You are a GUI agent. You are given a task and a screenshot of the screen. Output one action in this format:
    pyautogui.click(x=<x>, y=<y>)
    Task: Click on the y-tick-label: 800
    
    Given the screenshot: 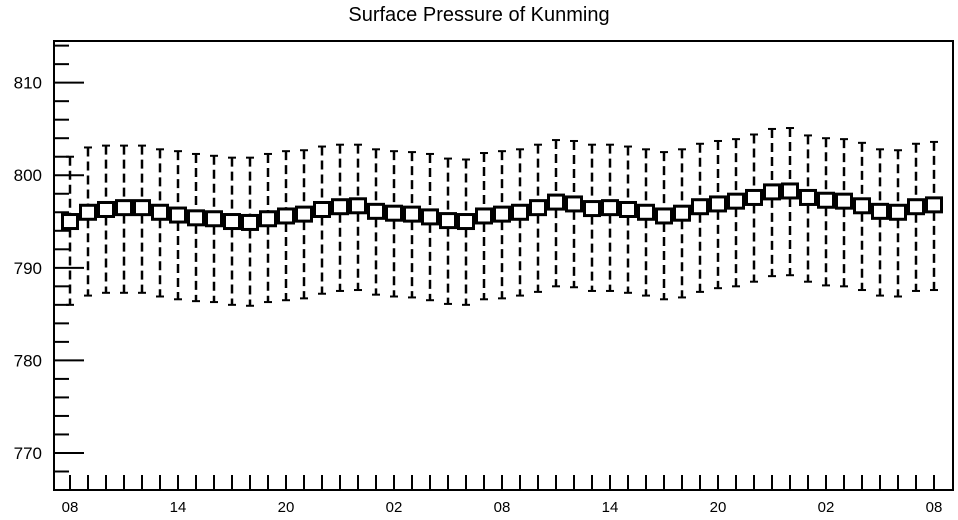 What is the action you would take?
    pyautogui.click(x=28, y=175)
    